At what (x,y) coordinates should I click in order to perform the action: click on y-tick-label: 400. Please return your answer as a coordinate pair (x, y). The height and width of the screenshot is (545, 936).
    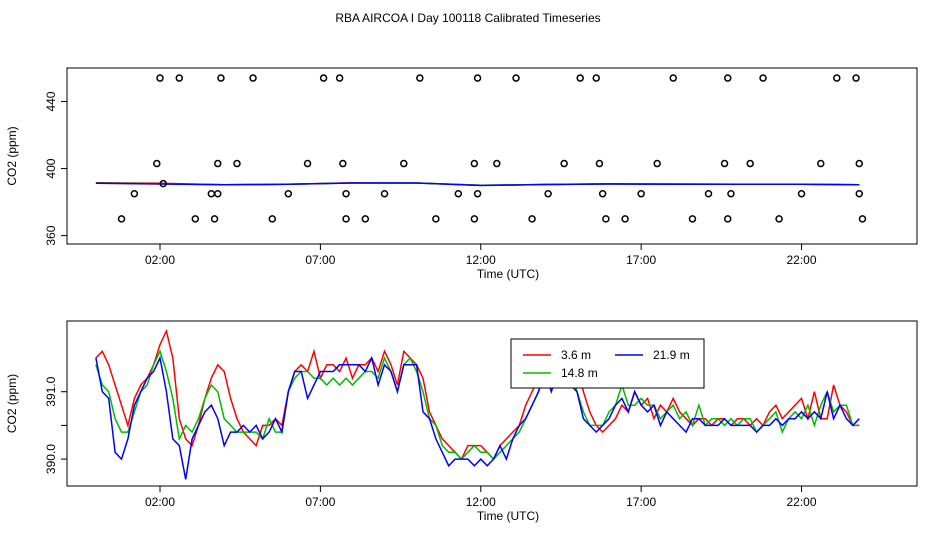
    Looking at the image, I should click on (51, 168).